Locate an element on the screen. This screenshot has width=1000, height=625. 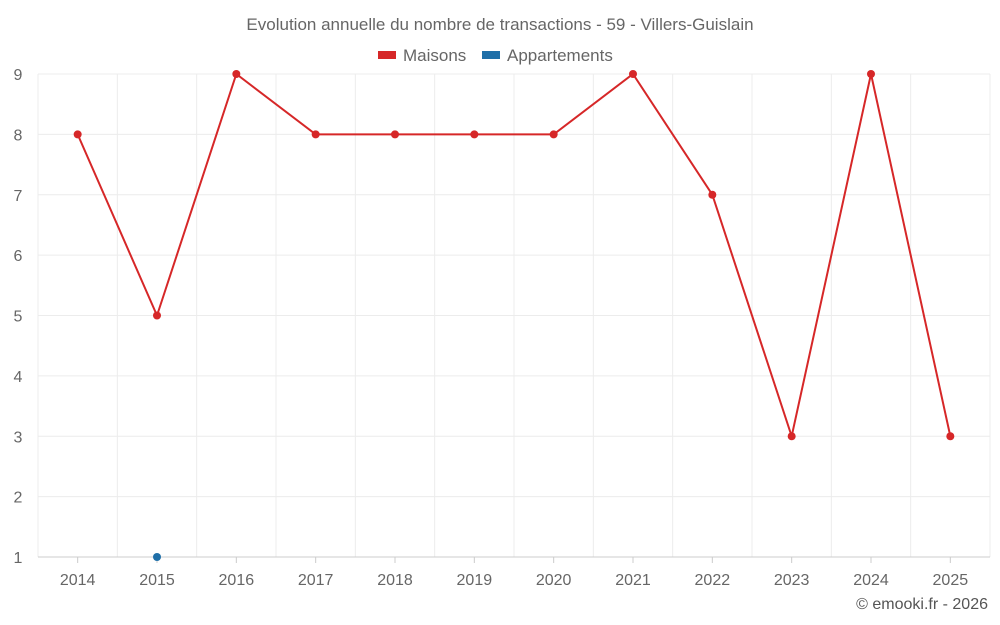
legend-item-appartements: Appartements is located at coordinates (547, 55).